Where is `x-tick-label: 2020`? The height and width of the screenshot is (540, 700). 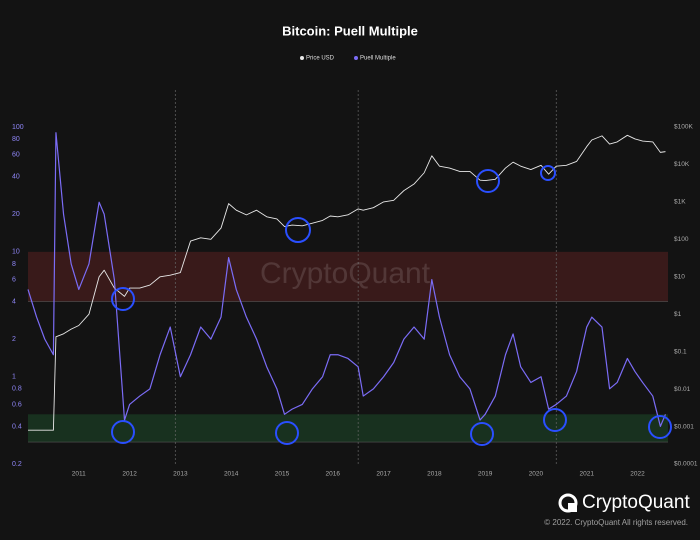
x-tick-label: 2020 is located at coordinates (536, 474).